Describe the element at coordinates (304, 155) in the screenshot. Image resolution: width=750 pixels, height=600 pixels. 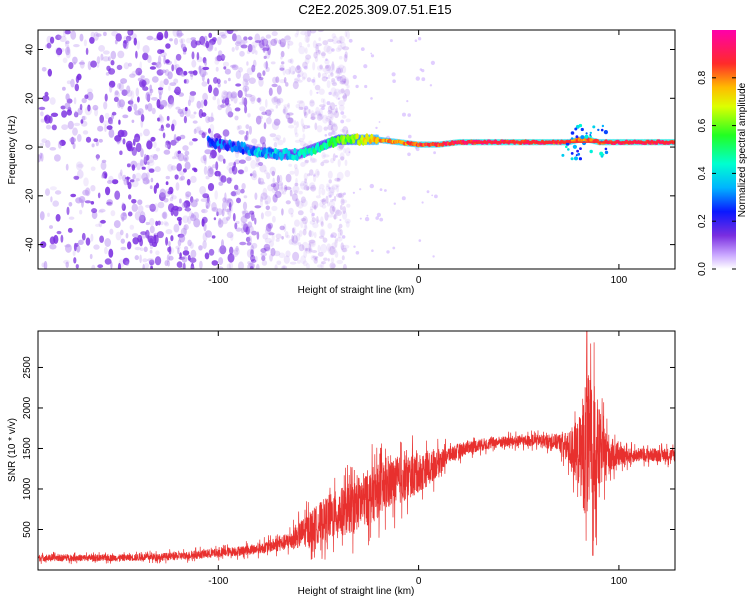
I see `ridge-cell` at that location.